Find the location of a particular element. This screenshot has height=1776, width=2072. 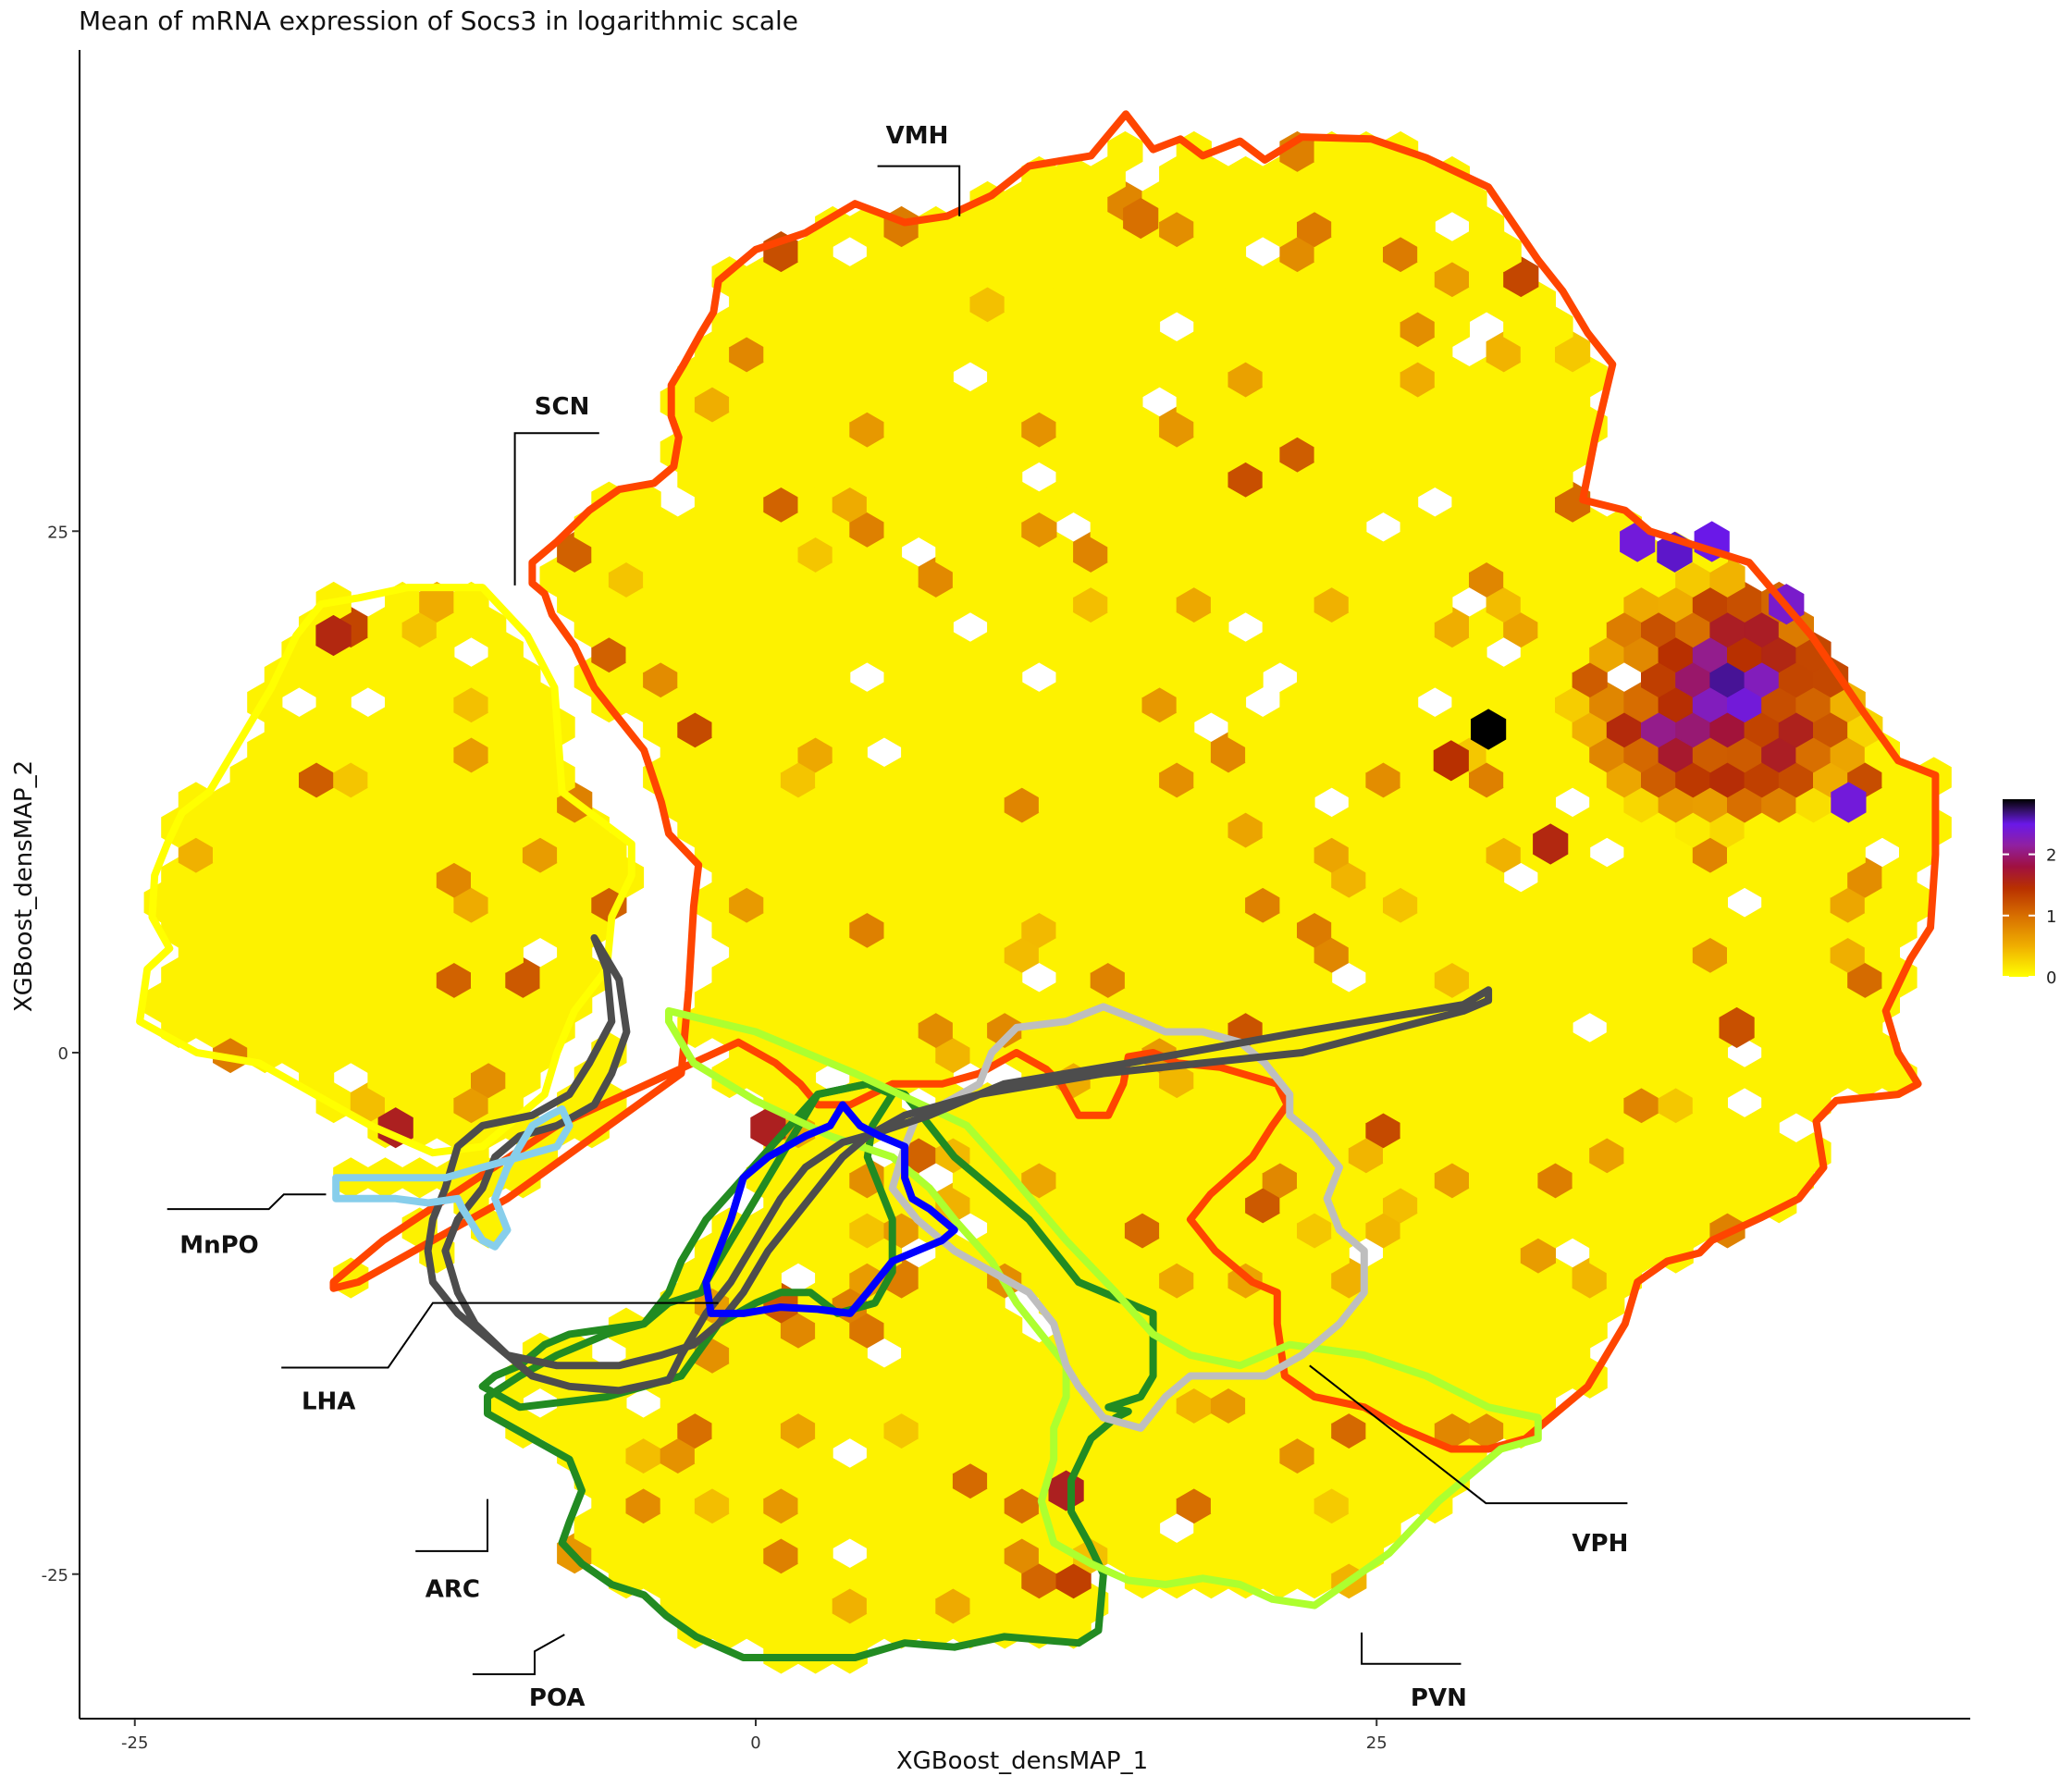

region-outline-vph is located at coordinates (1128, 1217).